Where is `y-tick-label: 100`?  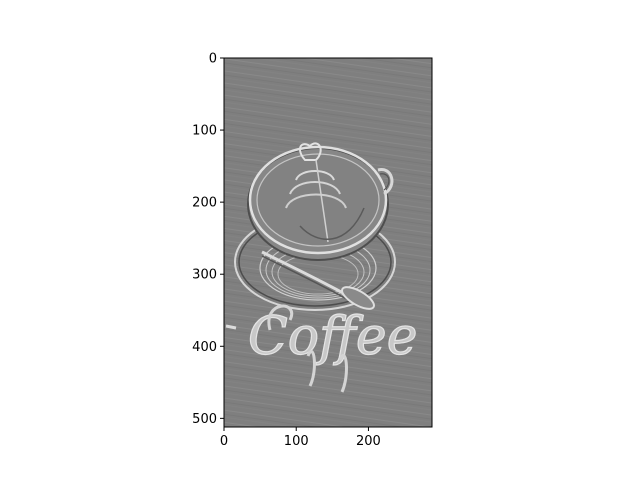
y-tick-label: 100 is located at coordinates (204, 131).